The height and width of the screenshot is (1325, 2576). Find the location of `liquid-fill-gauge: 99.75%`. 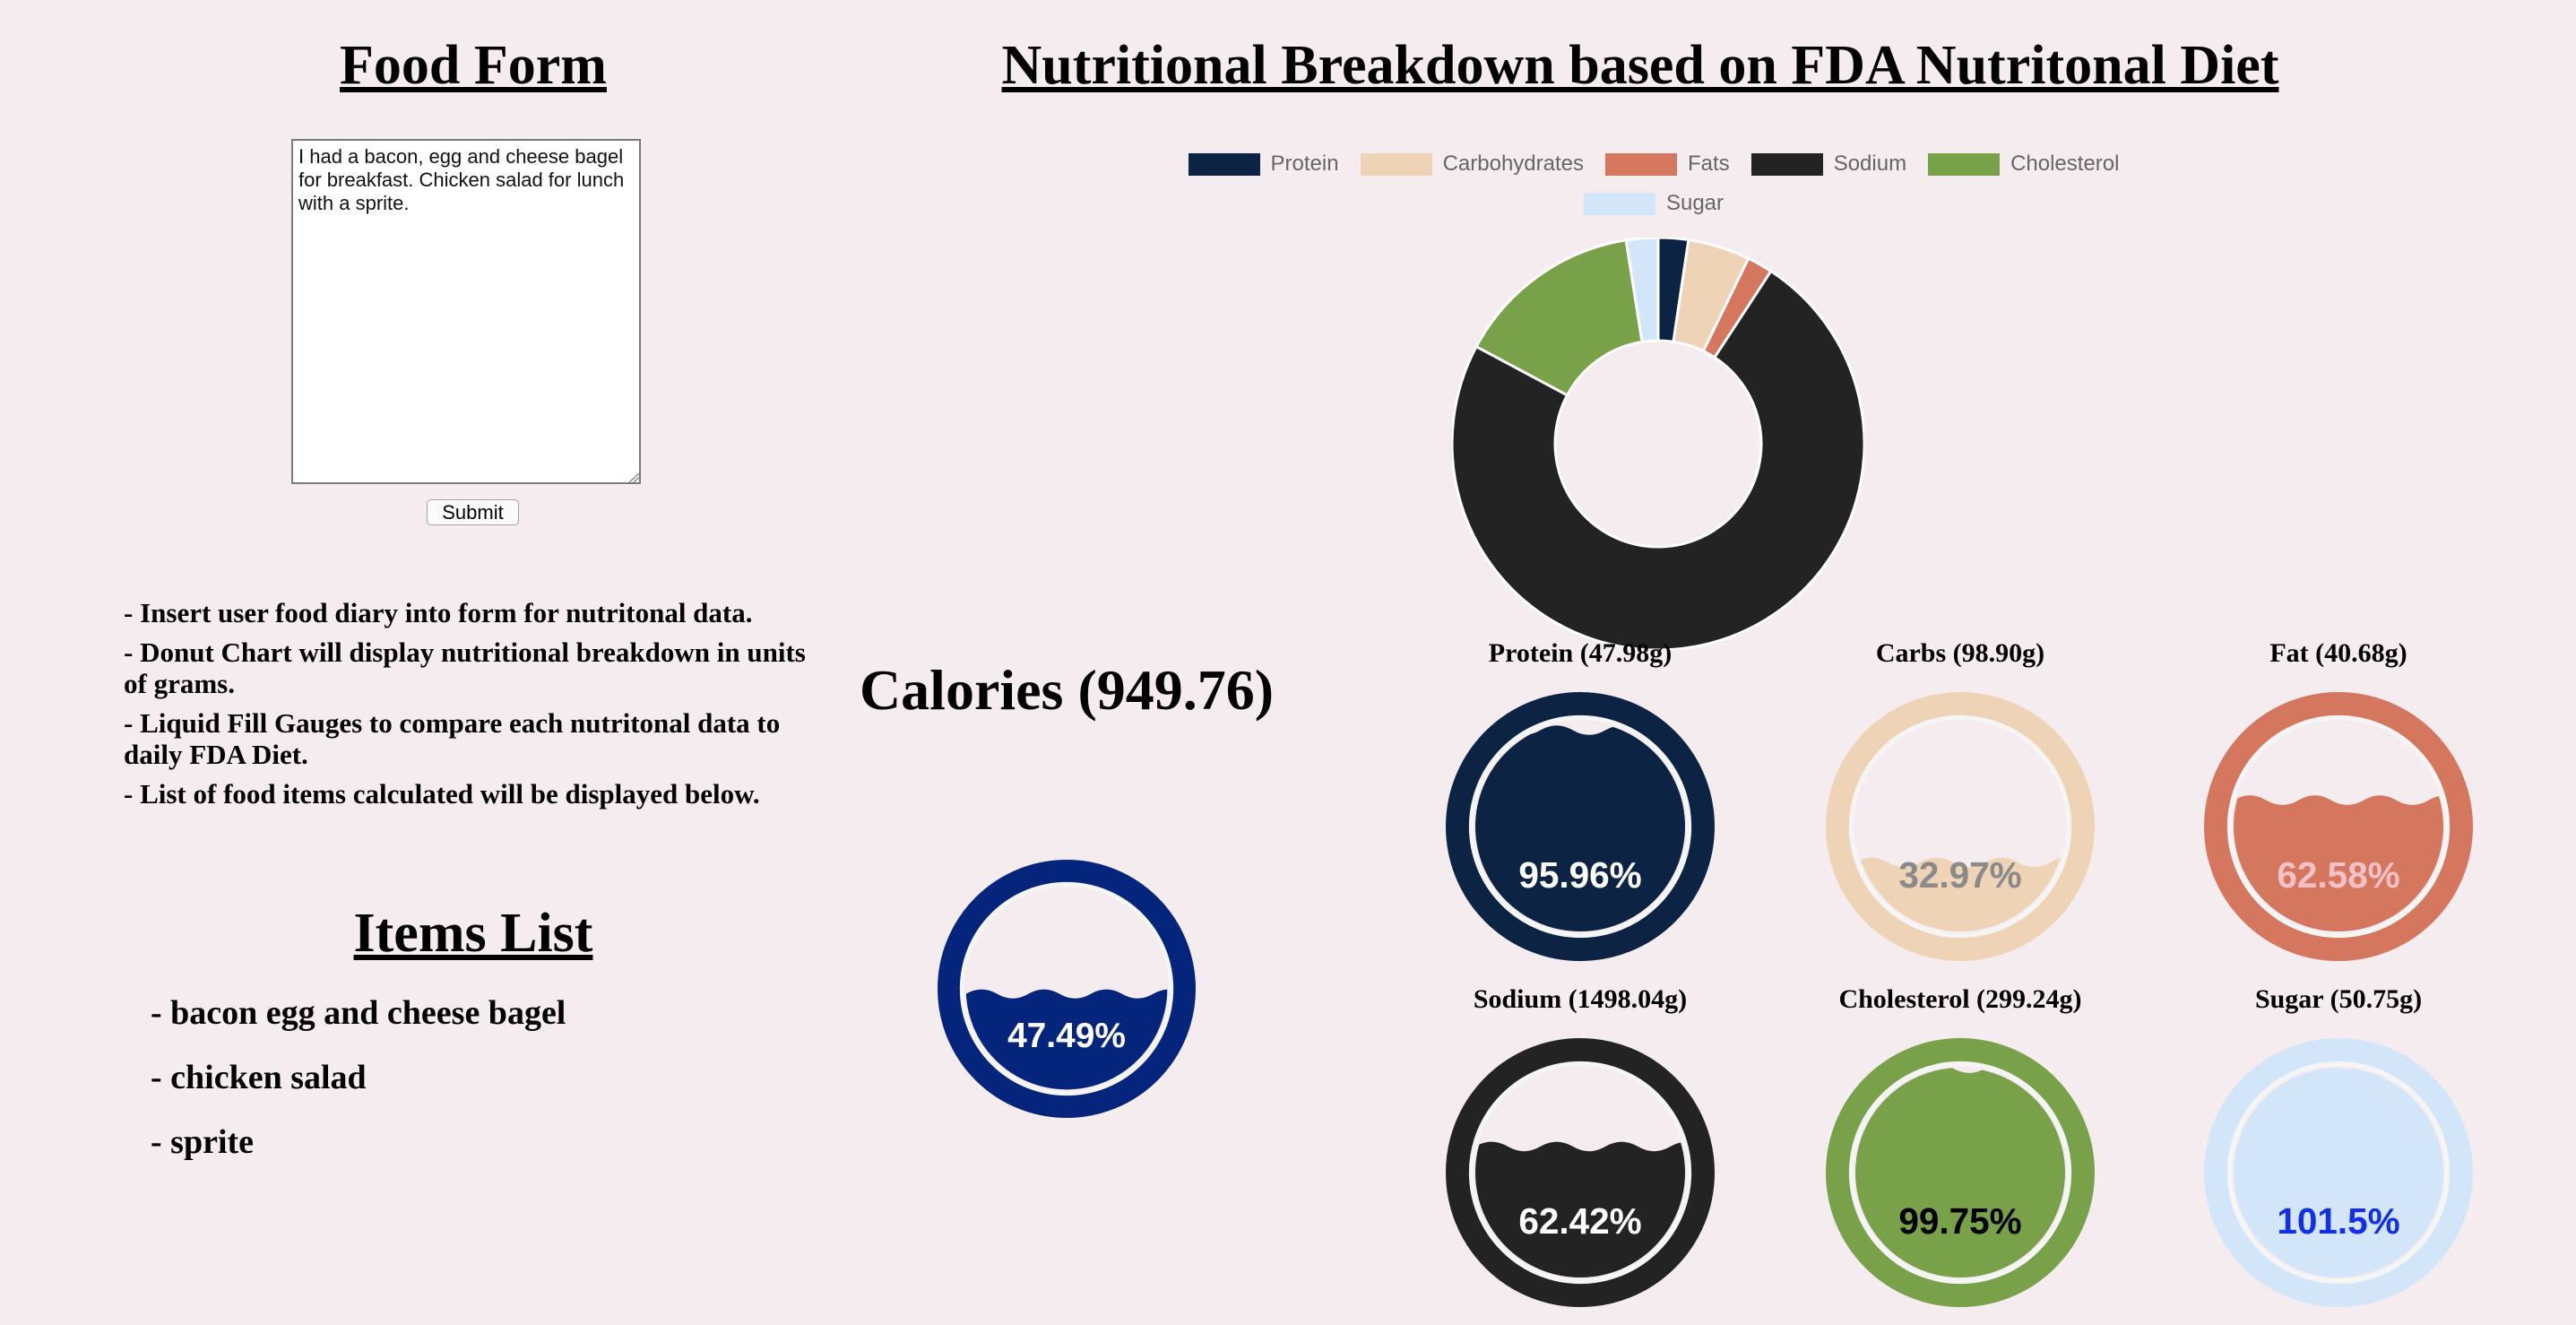

liquid-fill-gauge: 99.75% is located at coordinates (1960, 1172).